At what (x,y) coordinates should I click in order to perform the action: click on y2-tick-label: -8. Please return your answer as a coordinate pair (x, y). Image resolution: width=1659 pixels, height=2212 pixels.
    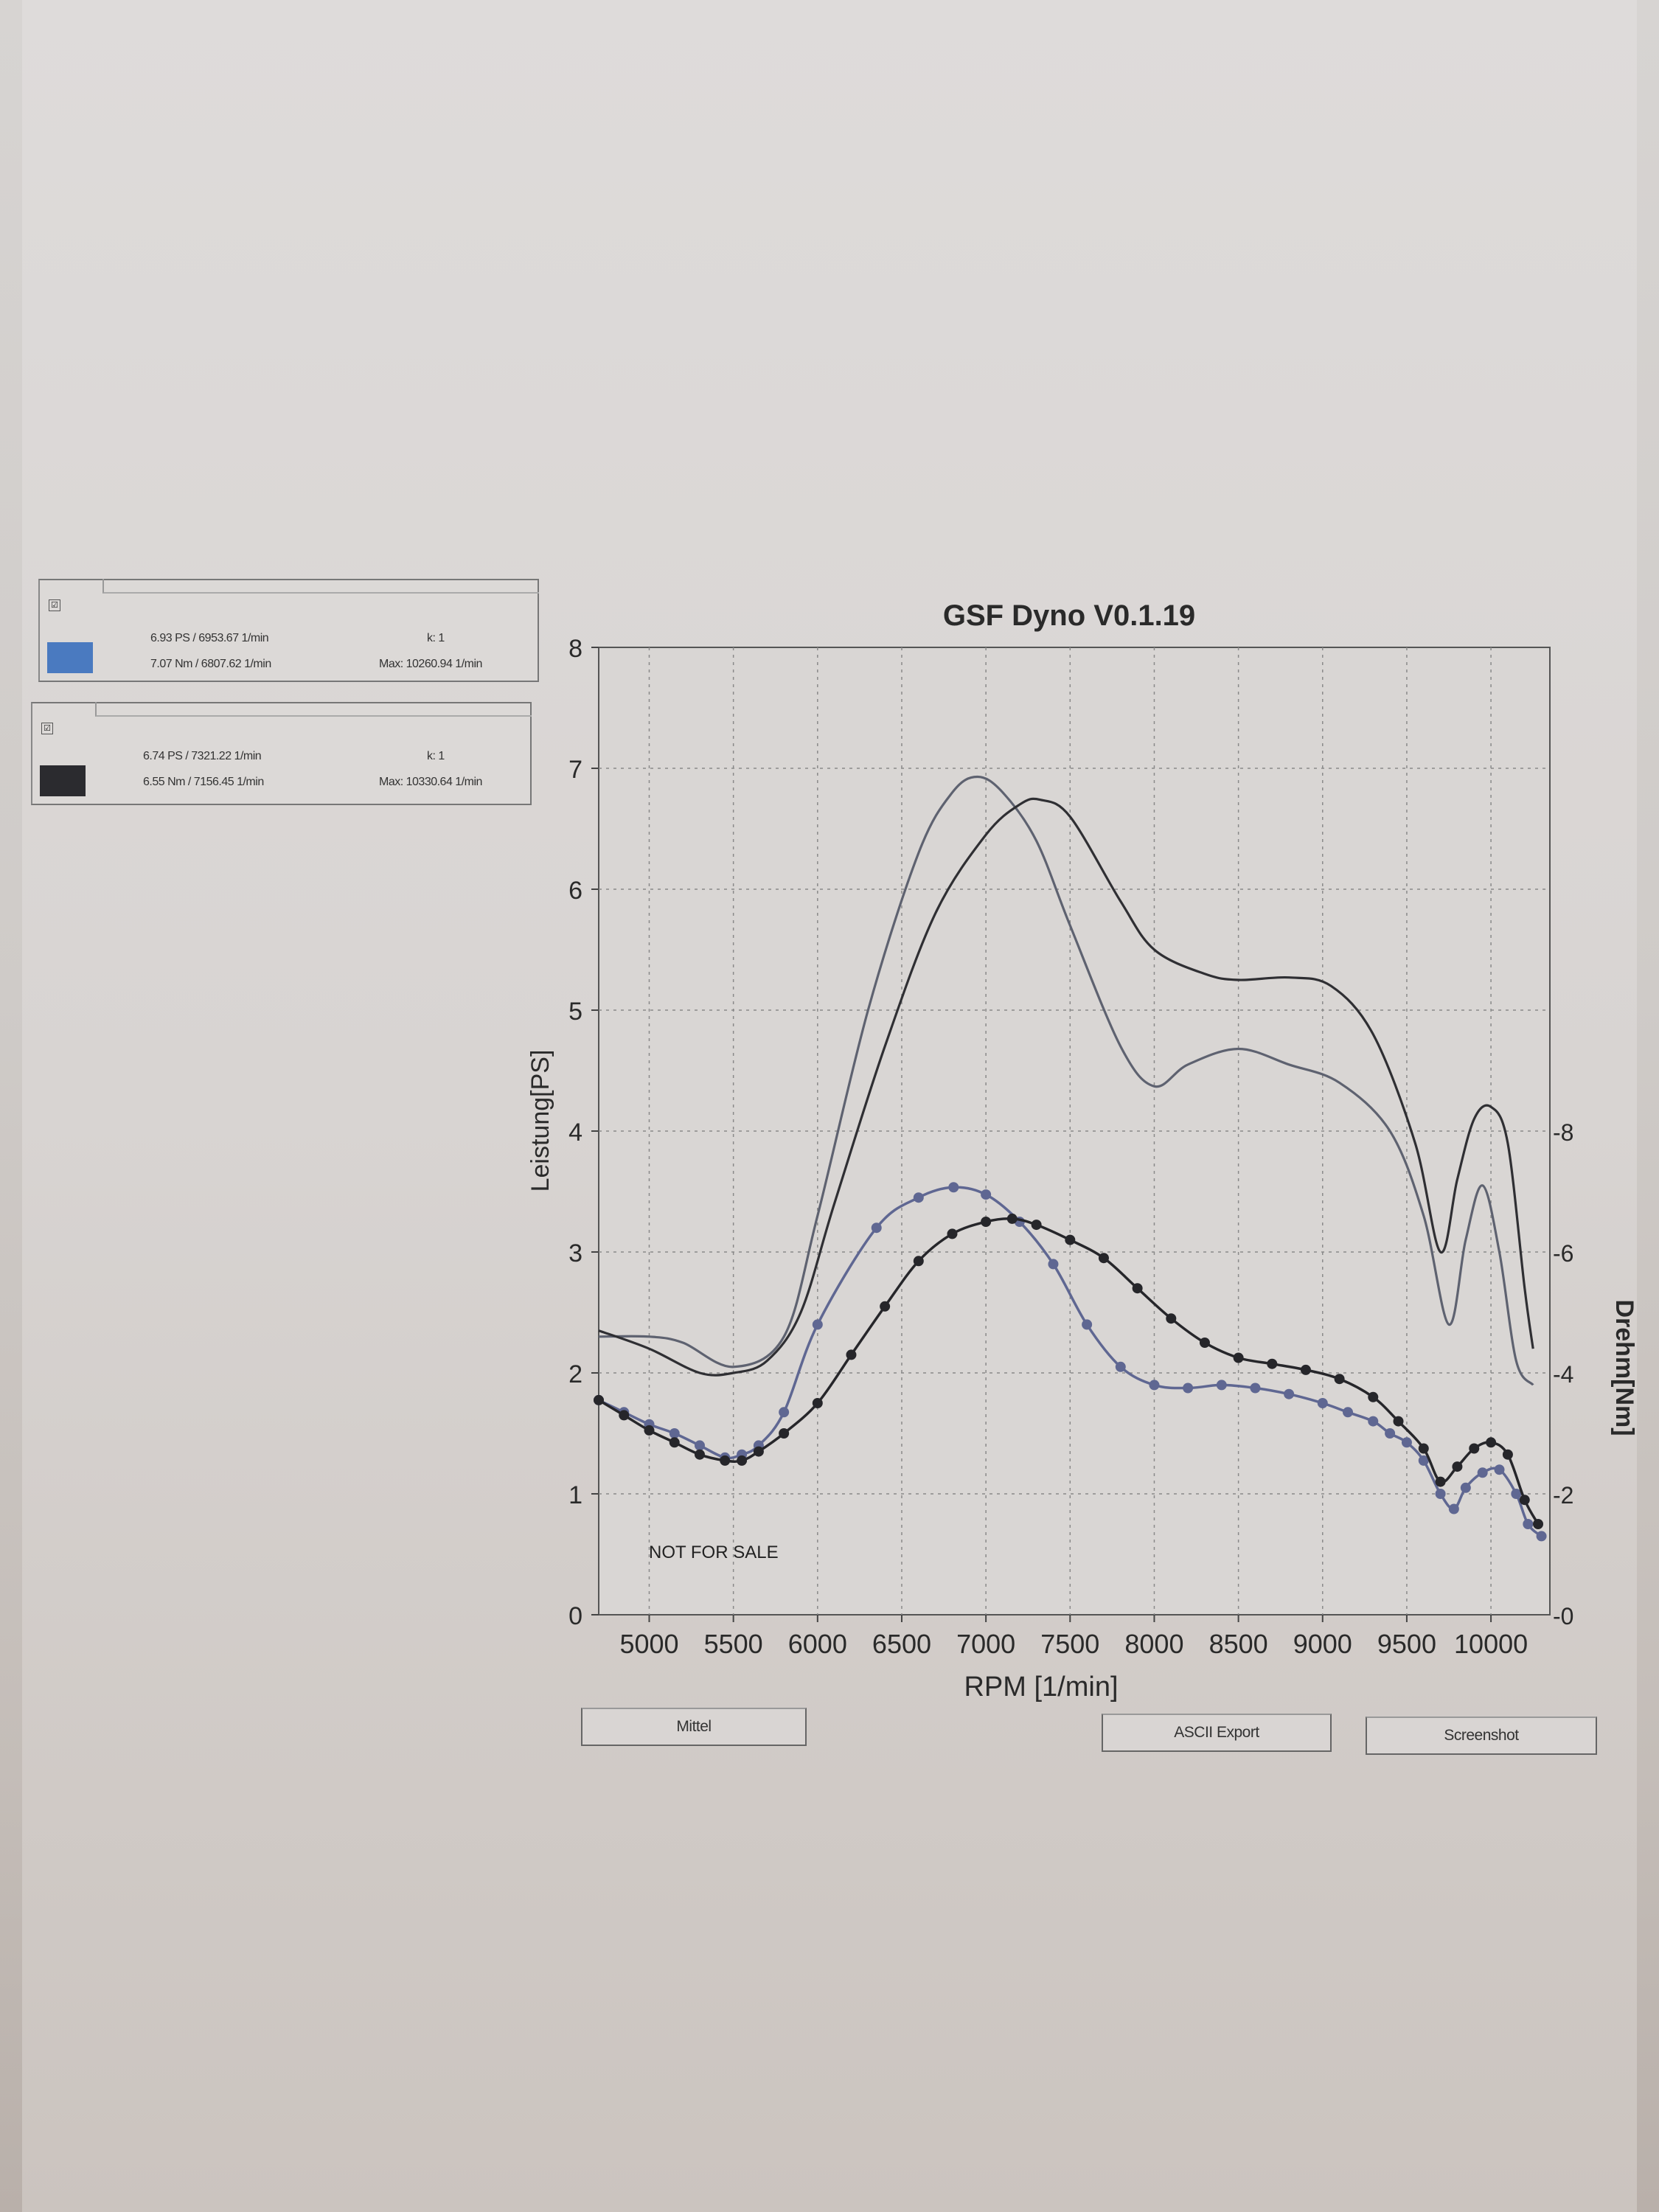
    Looking at the image, I should click on (1563, 1132).